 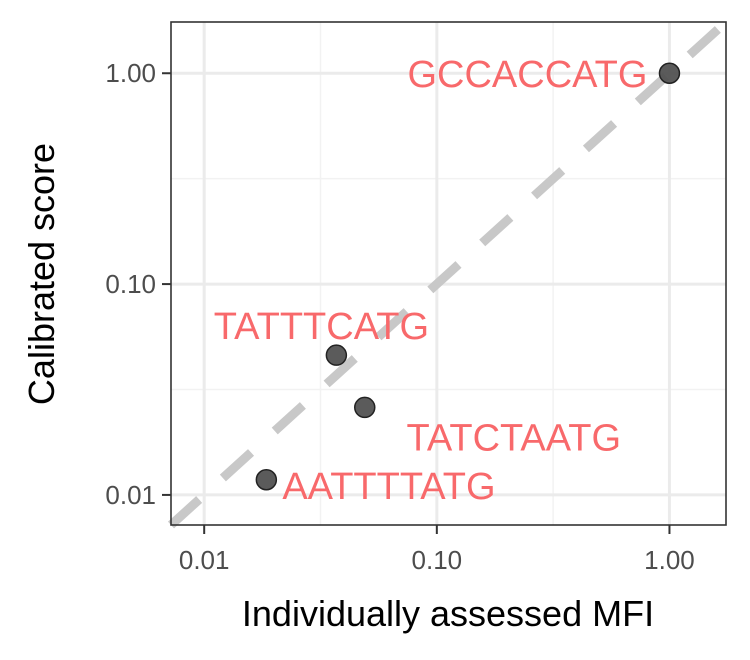 I want to click on point-label: TATTTCATG, so click(x=321, y=327).